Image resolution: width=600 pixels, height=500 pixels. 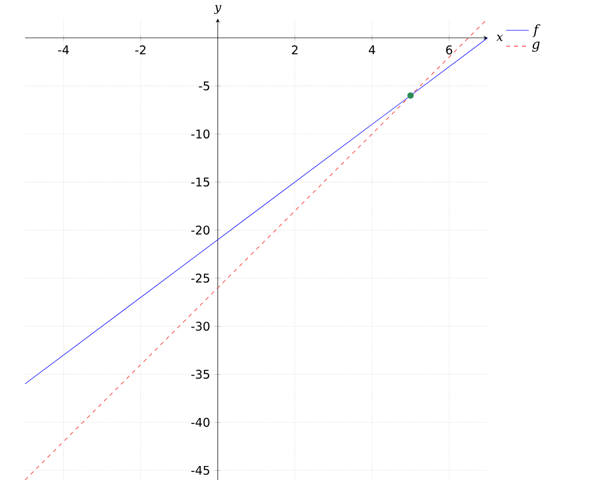 What do you see at coordinates (536, 31) in the screenshot?
I see `legend-label: f` at bounding box center [536, 31].